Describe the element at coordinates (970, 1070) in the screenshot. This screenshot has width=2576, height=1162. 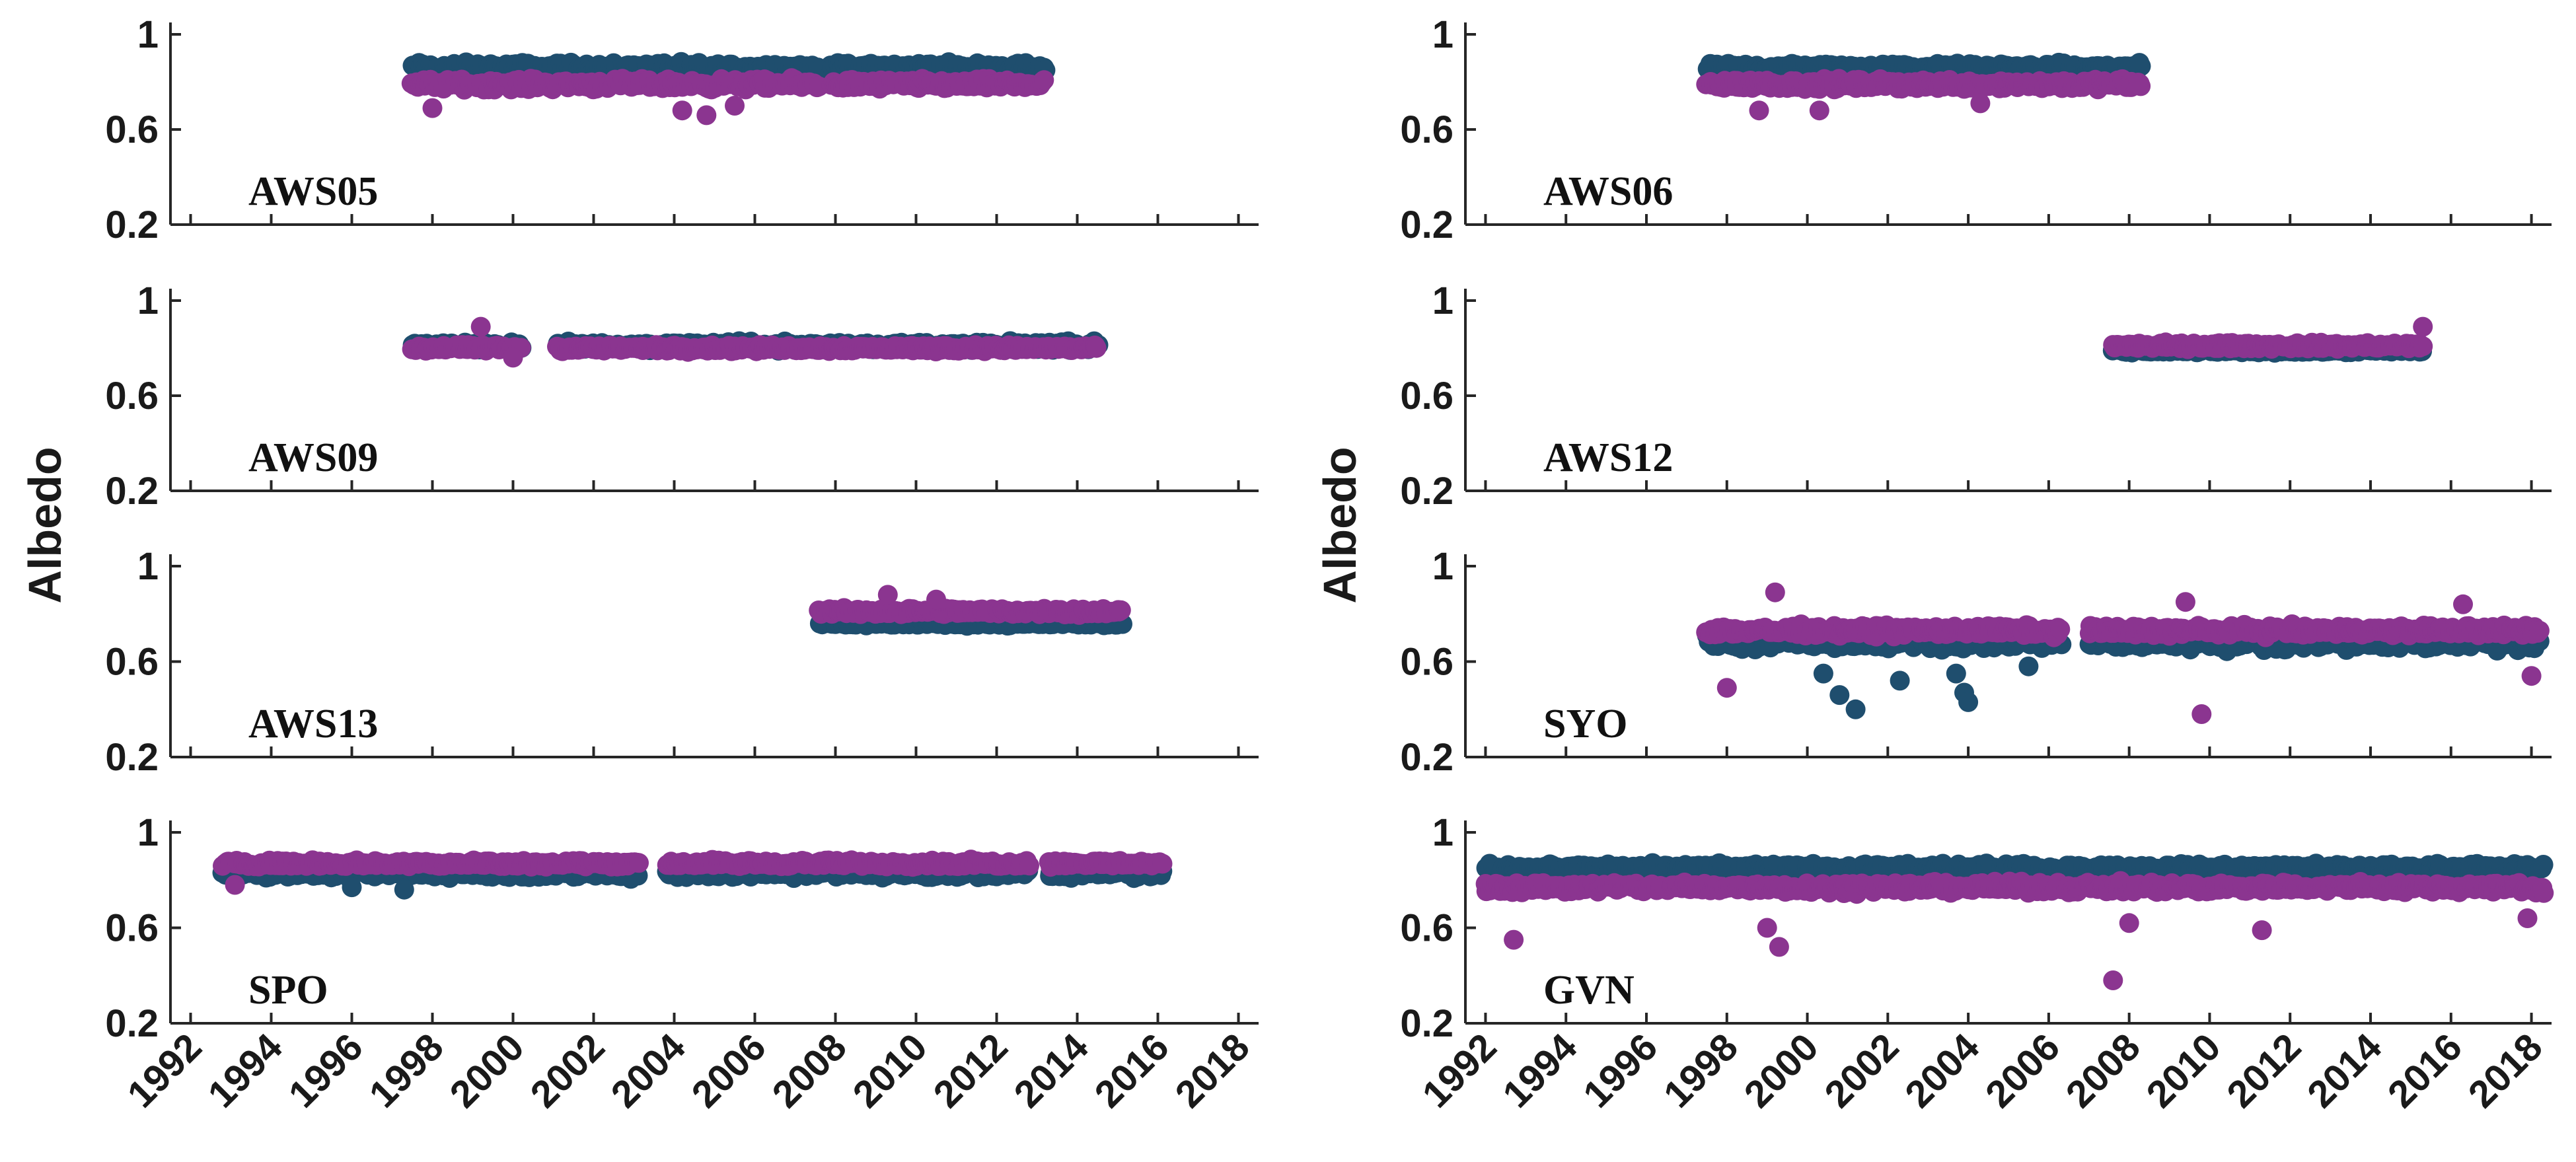
I see `x-tick-label: 2012` at that location.